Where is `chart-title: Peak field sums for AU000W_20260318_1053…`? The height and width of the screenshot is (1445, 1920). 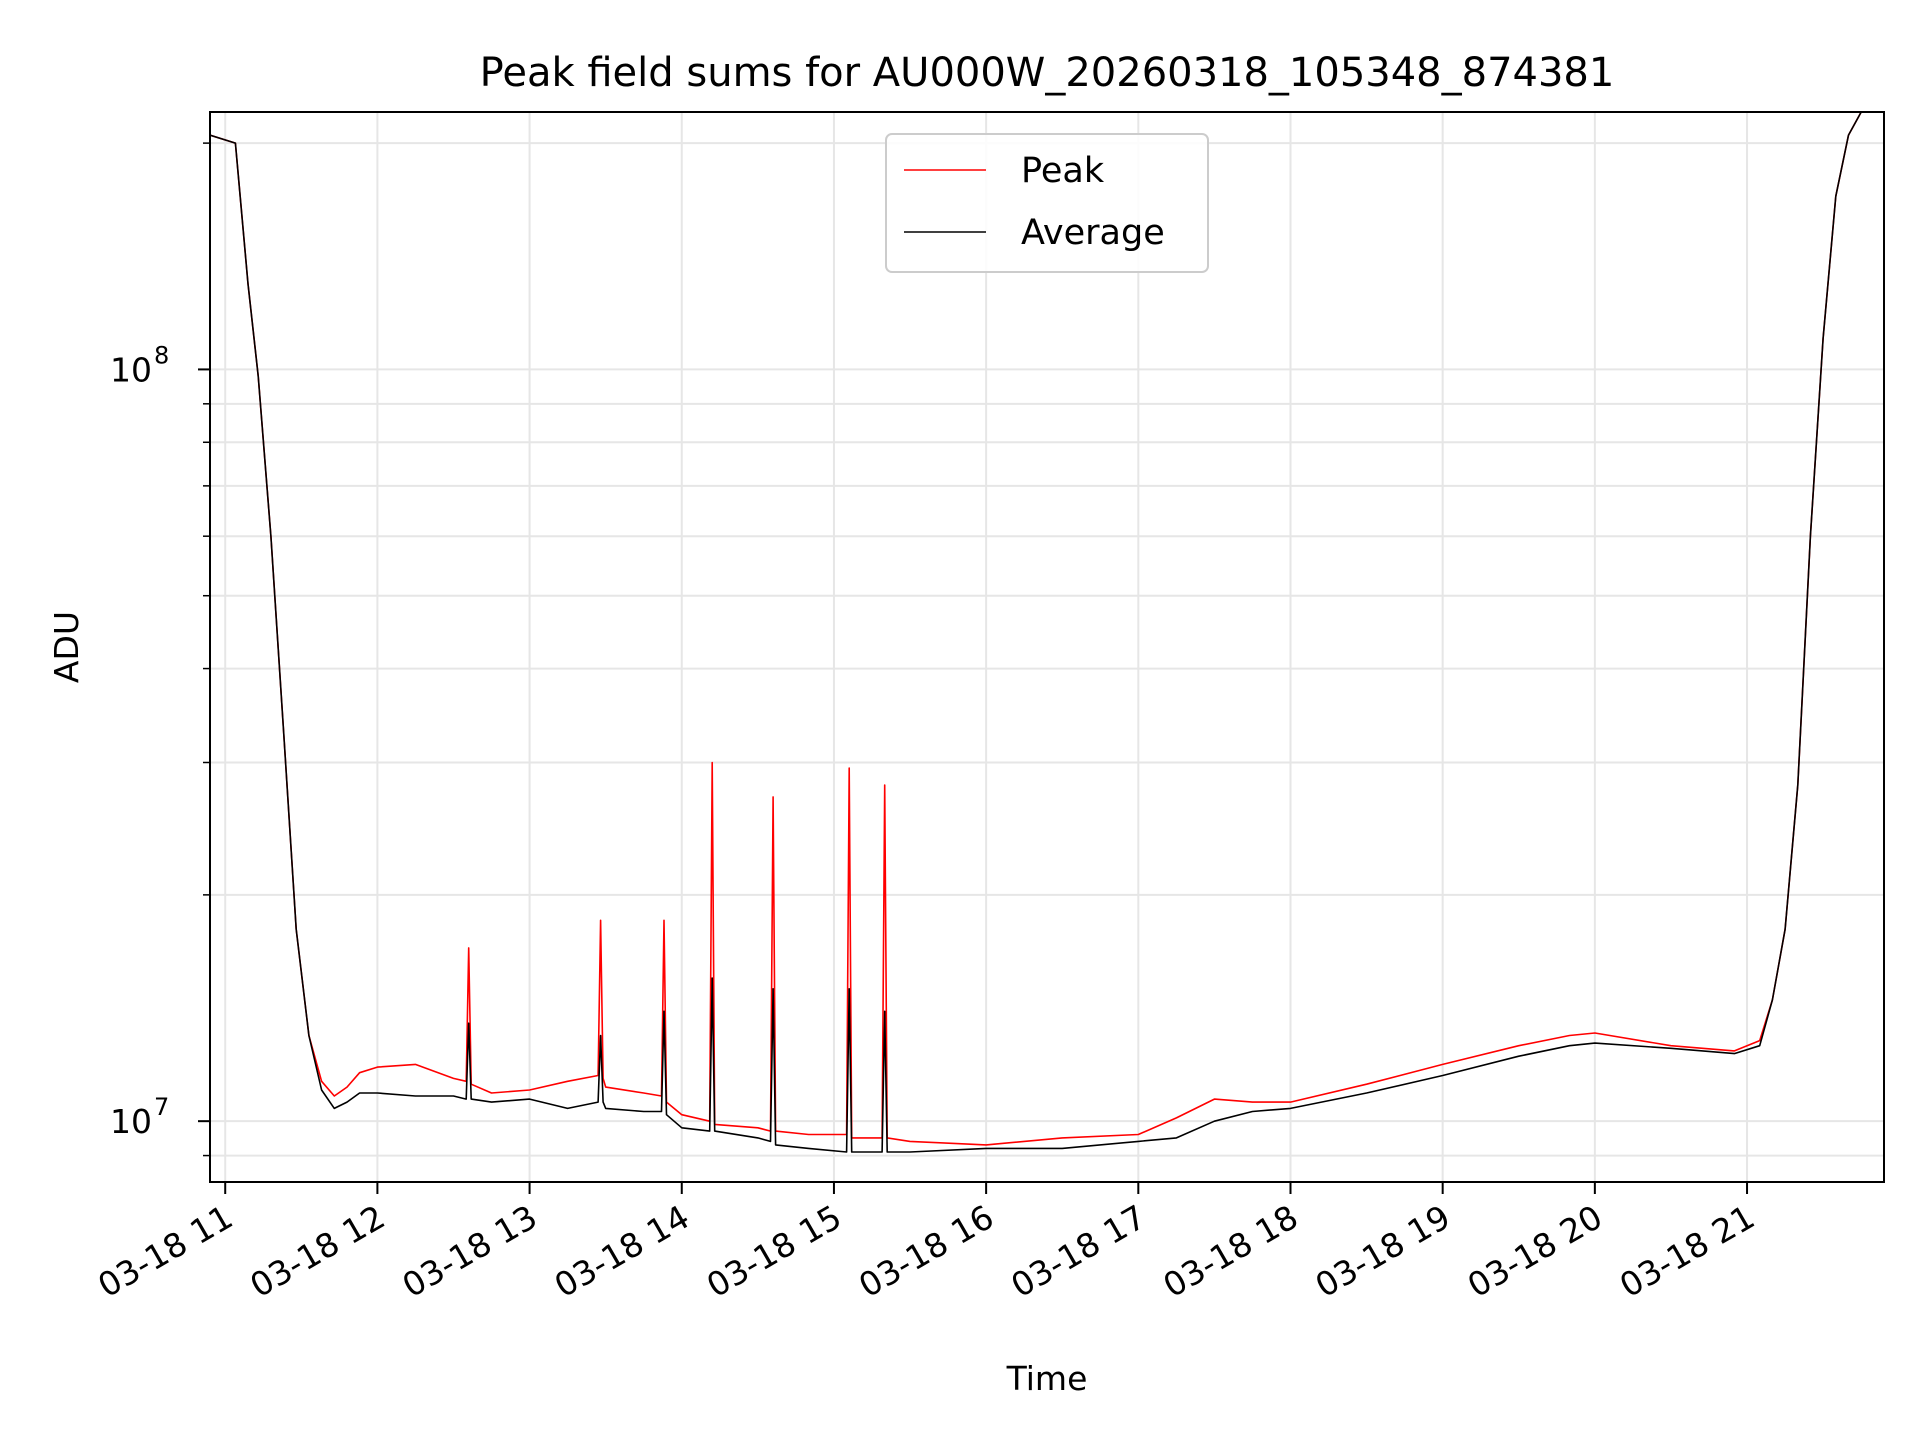
chart-title: Peak field sums for AU000W_20260318_1053… is located at coordinates (1047, 73).